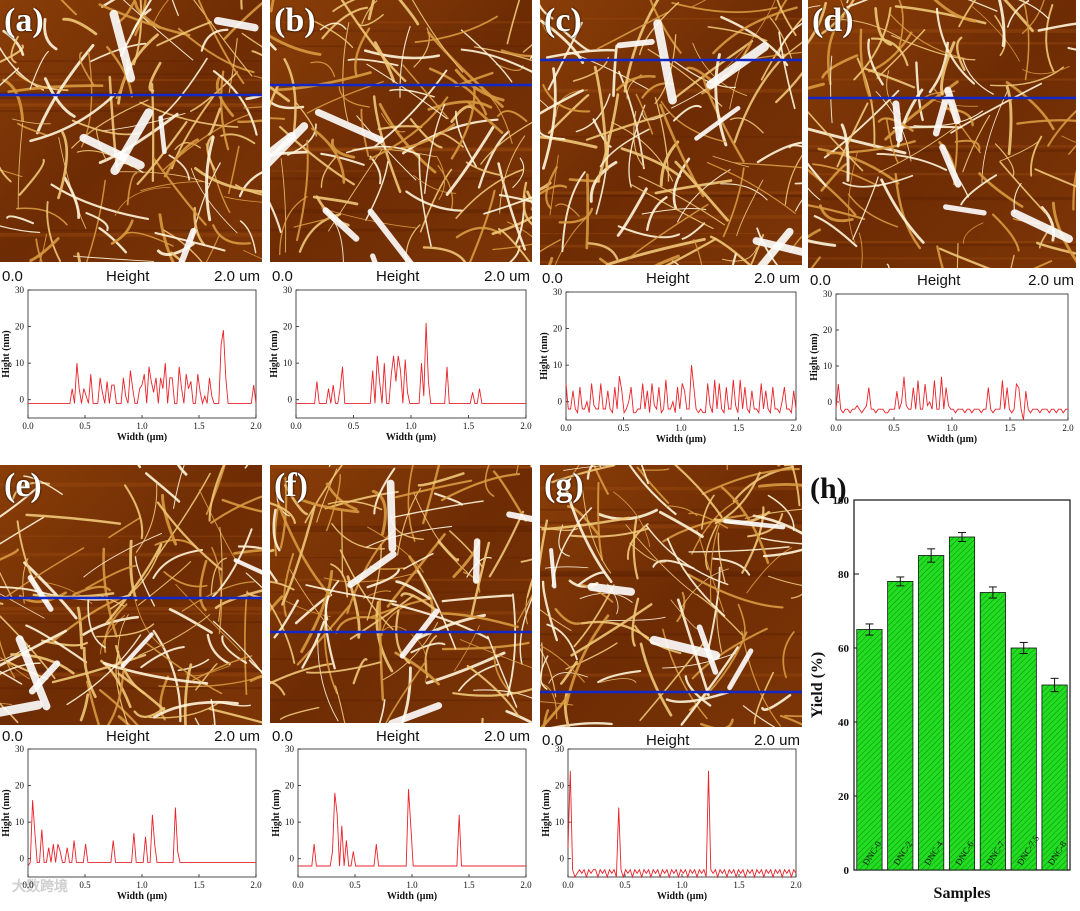 The height and width of the screenshot is (911, 1080). Describe the element at coordinates (23, 485) in the screenshot. I see `panel-letter-e: (e)` at that location.